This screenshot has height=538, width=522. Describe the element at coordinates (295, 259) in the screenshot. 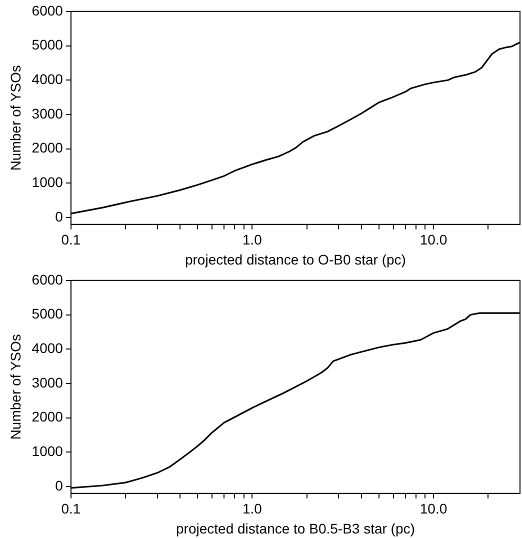

I see `x-axis-title: projected distance to O-B0 star (pc)` at that location.